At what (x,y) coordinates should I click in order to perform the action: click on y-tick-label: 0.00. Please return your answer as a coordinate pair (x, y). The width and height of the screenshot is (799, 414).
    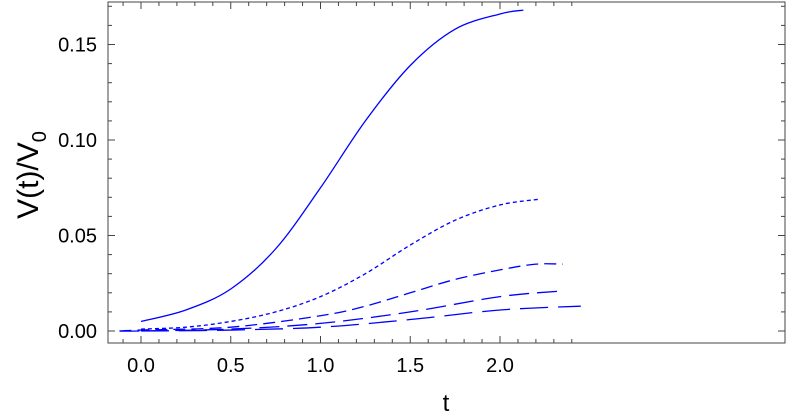
    Looking at the image, I should click on (77, 332).